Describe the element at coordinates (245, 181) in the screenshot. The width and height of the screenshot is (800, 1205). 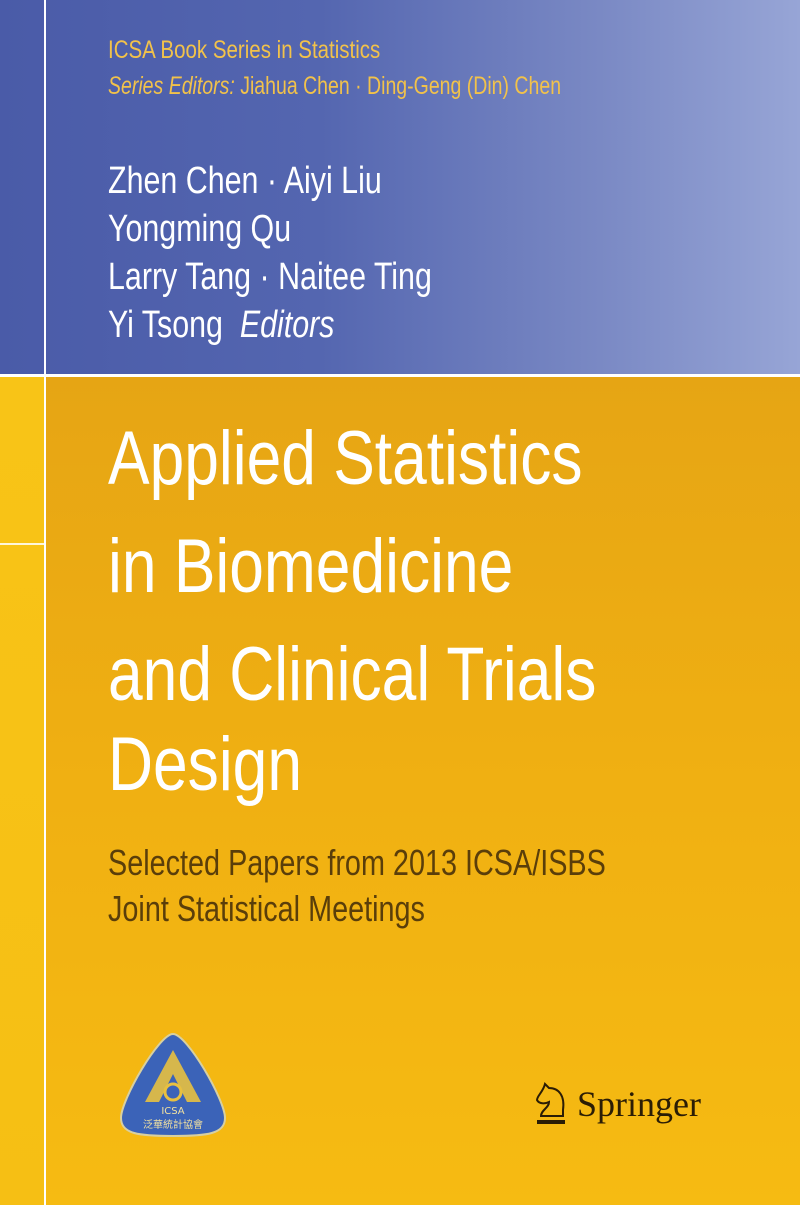
I see `editors-line: Zhen Chen · Aiyi Liu` at that location.